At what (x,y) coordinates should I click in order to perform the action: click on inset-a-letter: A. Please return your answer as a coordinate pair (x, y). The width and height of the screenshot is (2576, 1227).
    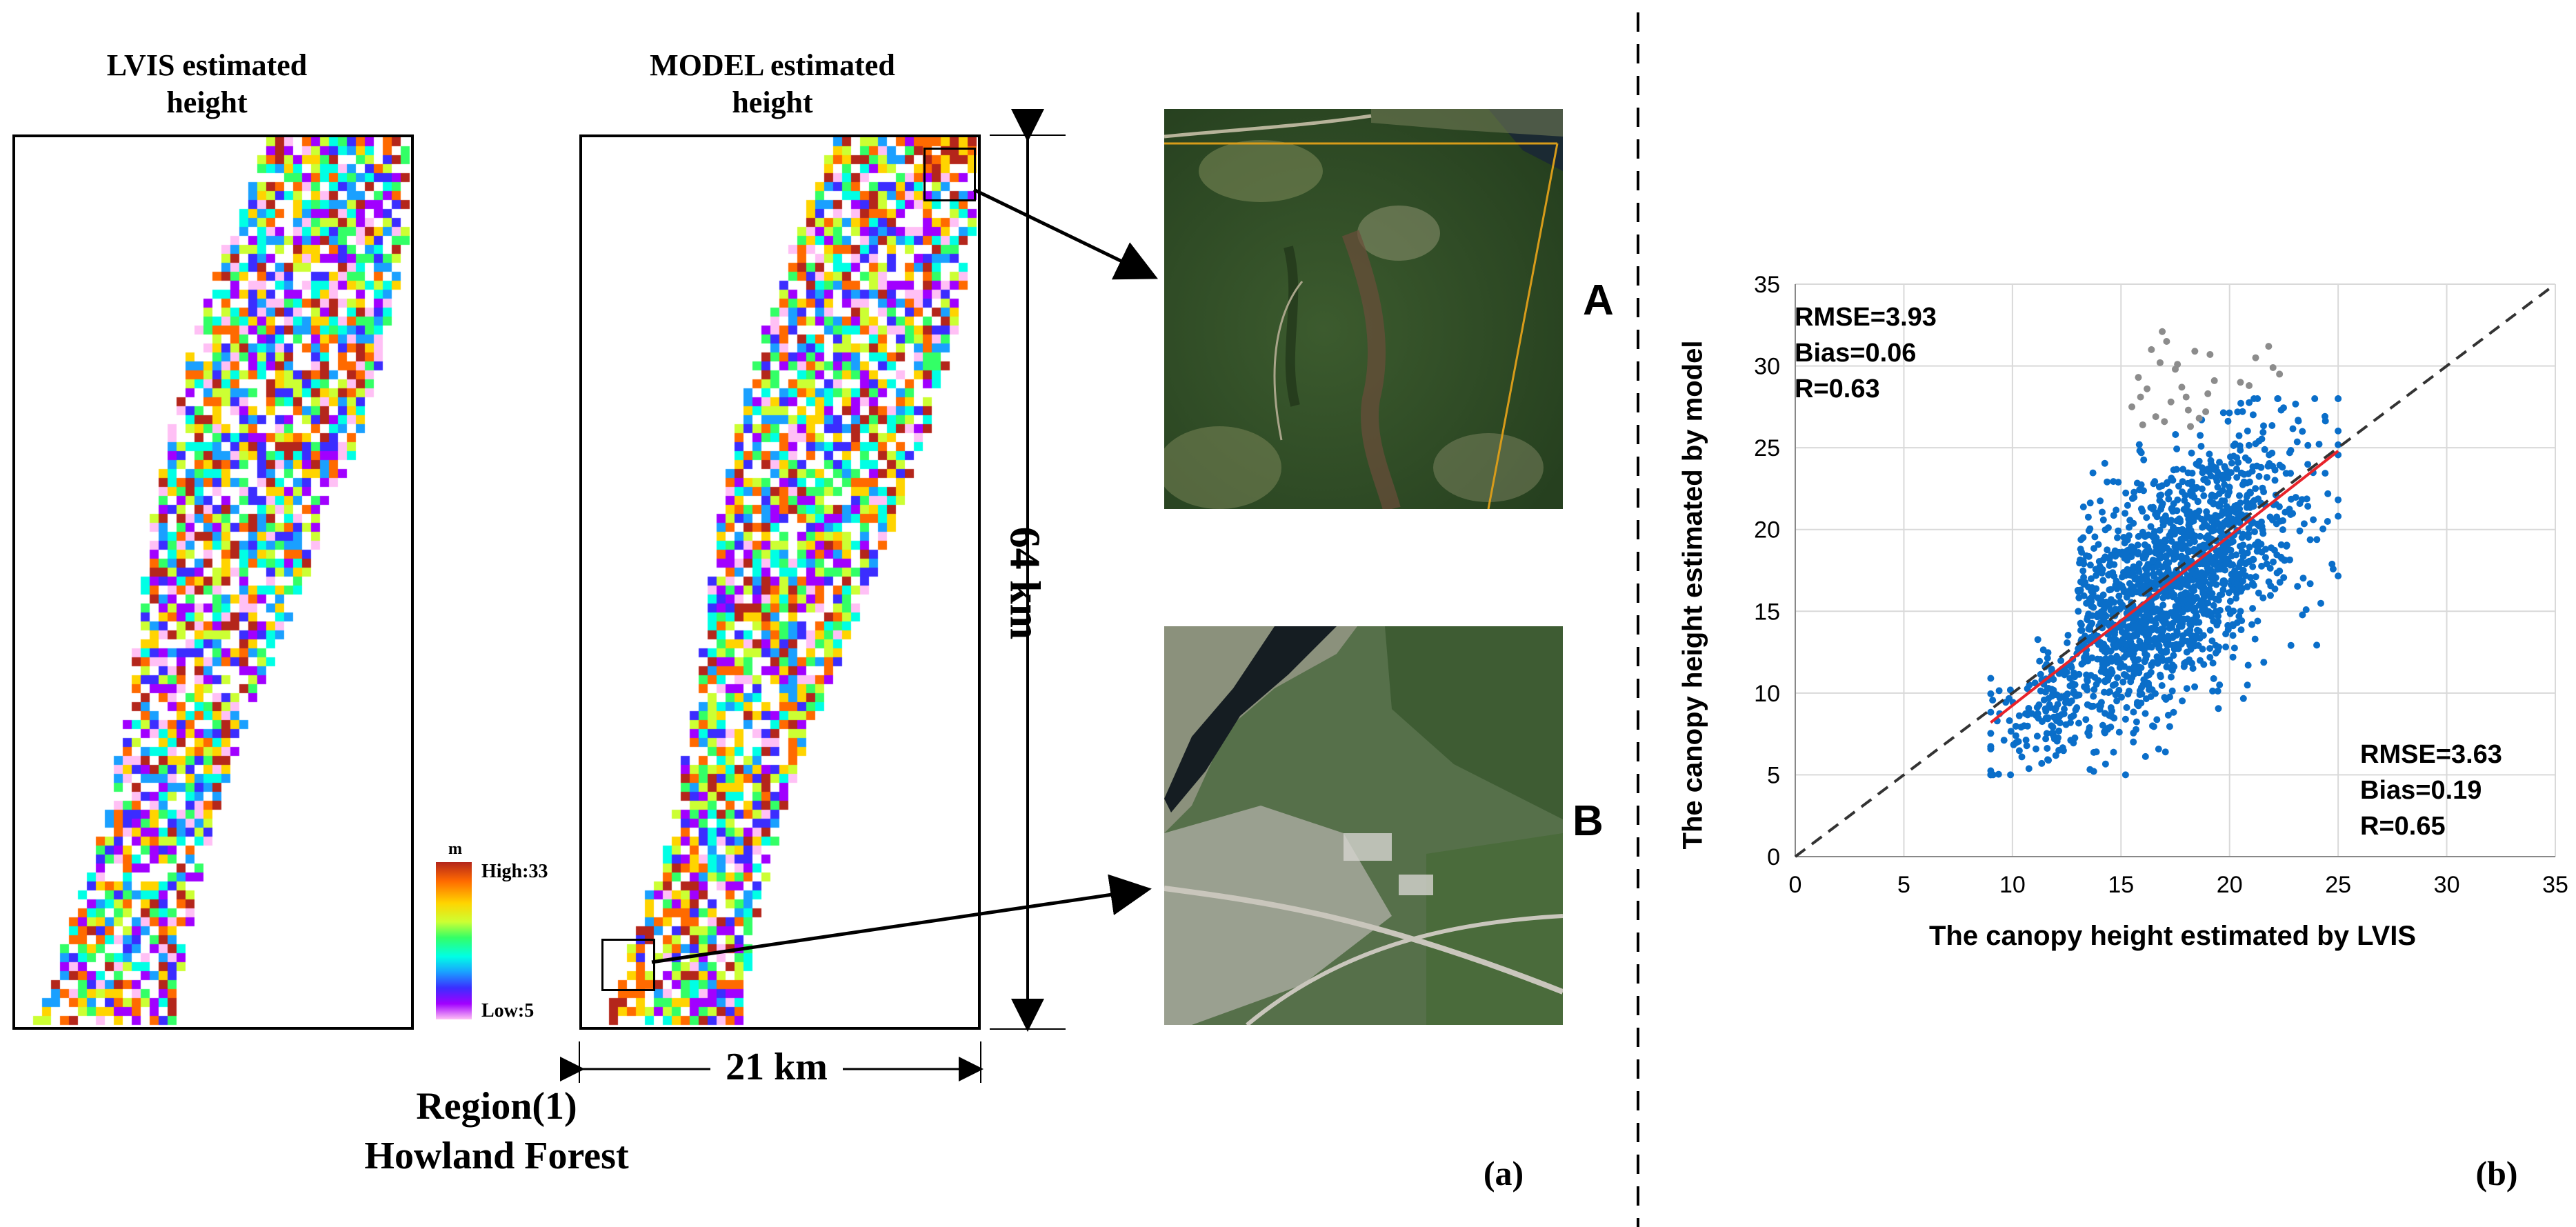
    Looking at the image, I should click on (1599, 301).